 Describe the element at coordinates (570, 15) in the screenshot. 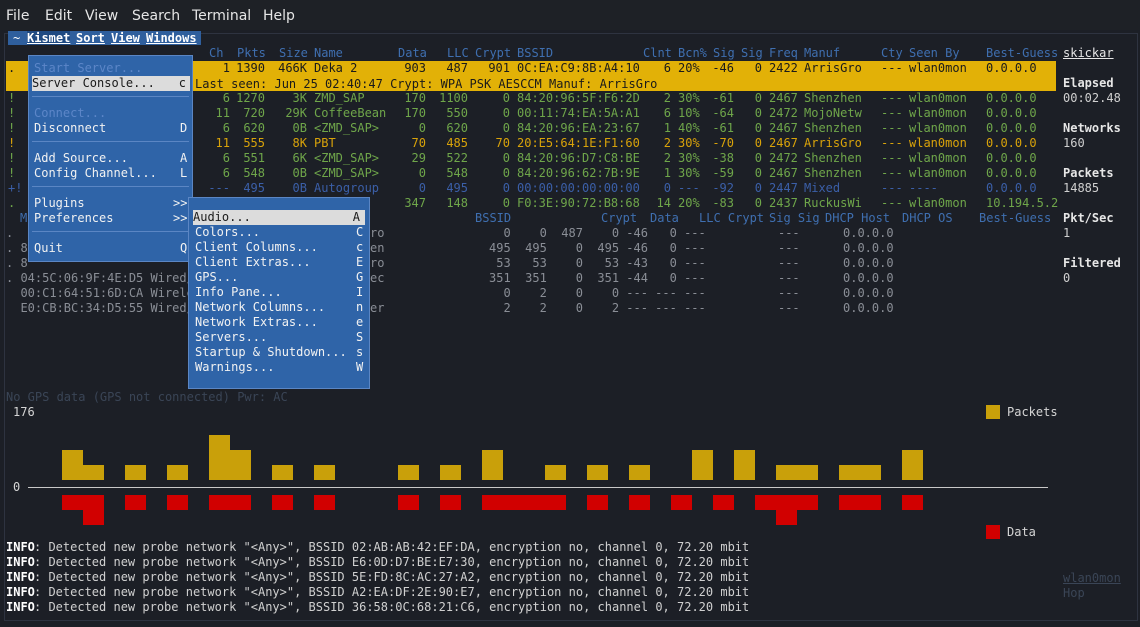

I see `window-menubar: File Edit View Search Terminal Help` at that location.